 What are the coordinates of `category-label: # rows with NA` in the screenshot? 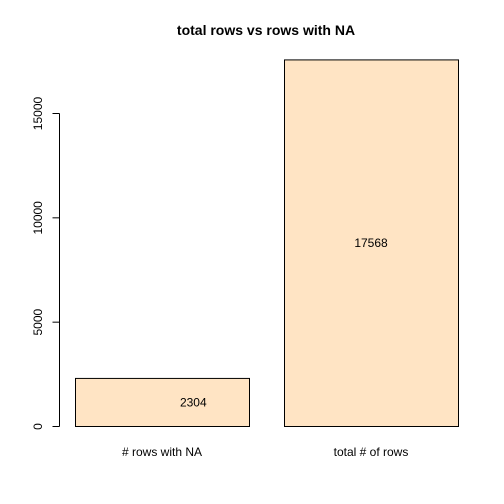 It's located at (162, 452).